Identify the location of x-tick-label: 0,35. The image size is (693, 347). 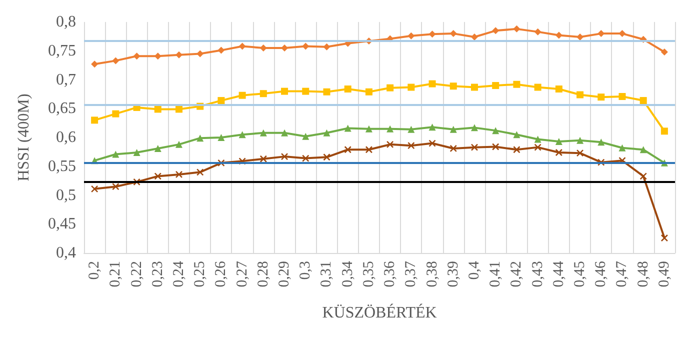
(368, 274).